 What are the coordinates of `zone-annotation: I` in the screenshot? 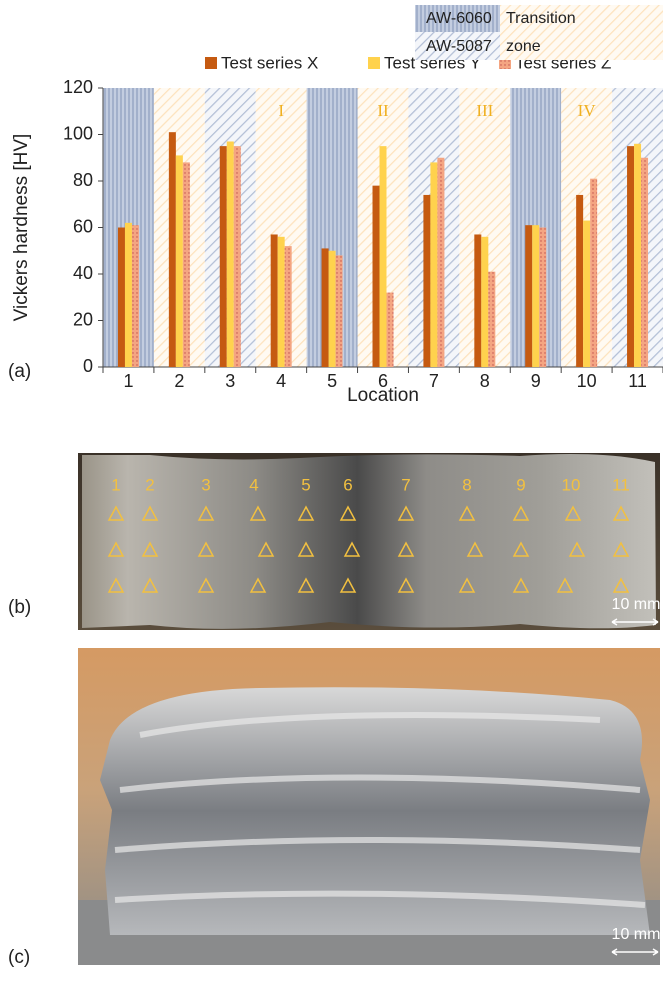 It's located at (281, 110).